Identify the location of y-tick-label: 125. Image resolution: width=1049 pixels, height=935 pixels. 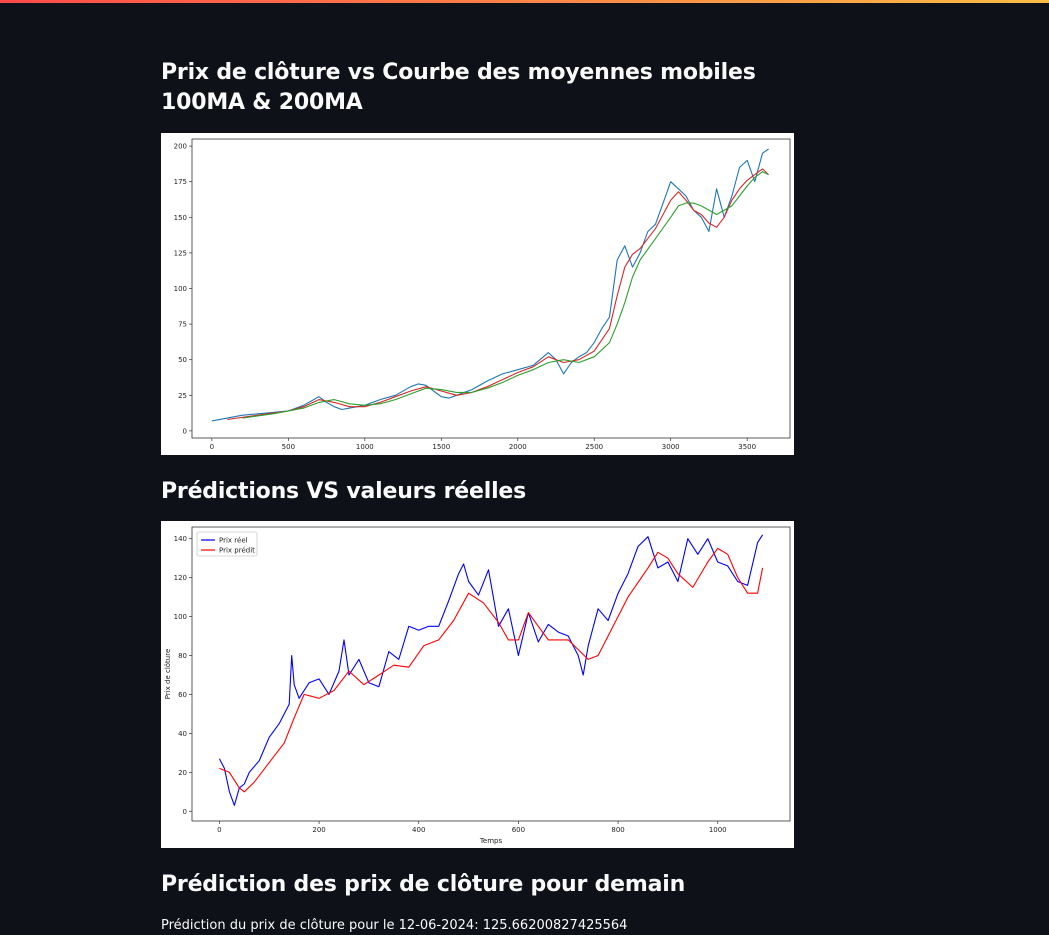
(180, 253).